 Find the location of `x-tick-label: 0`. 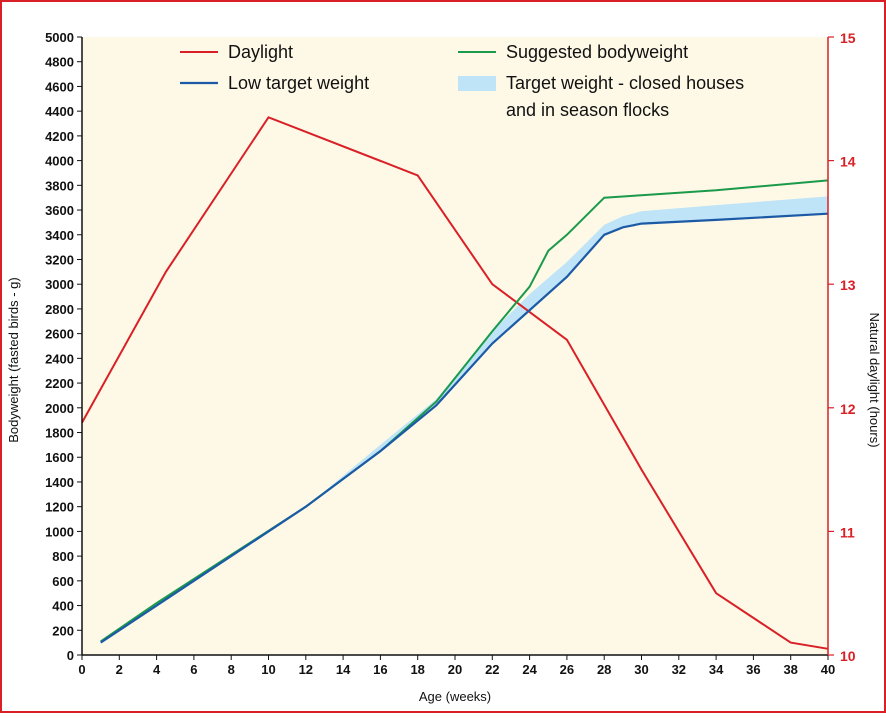

x-tick-label: 0 is located at coordinates (81, 669).